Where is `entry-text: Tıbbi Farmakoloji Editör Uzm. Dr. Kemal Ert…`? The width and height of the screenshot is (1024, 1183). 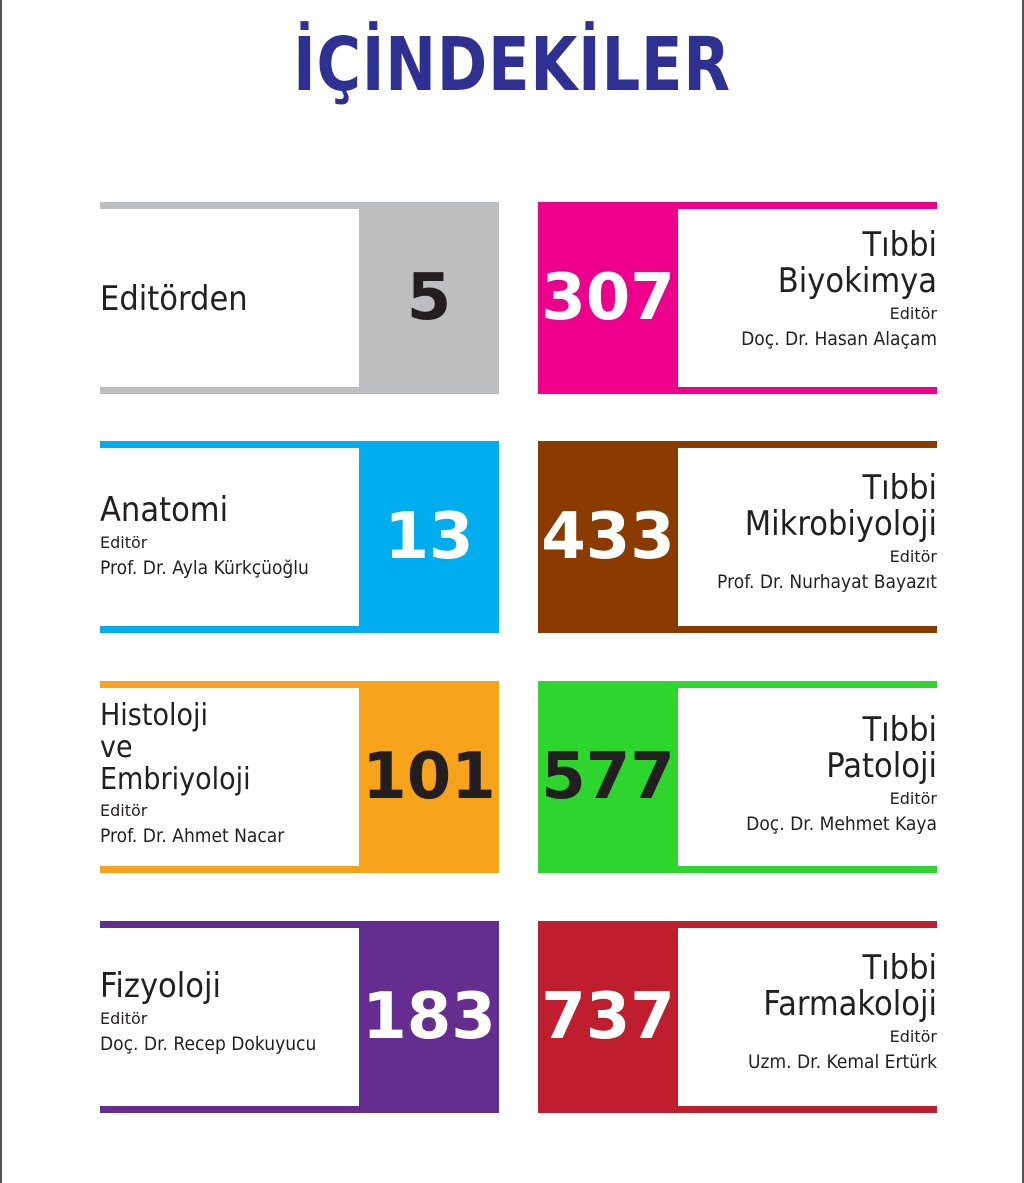 entry-text: Tıbbi Farmakoloji Editör Uzm. Dr. Kemal Ert… is located at coordinates (807, 1017).